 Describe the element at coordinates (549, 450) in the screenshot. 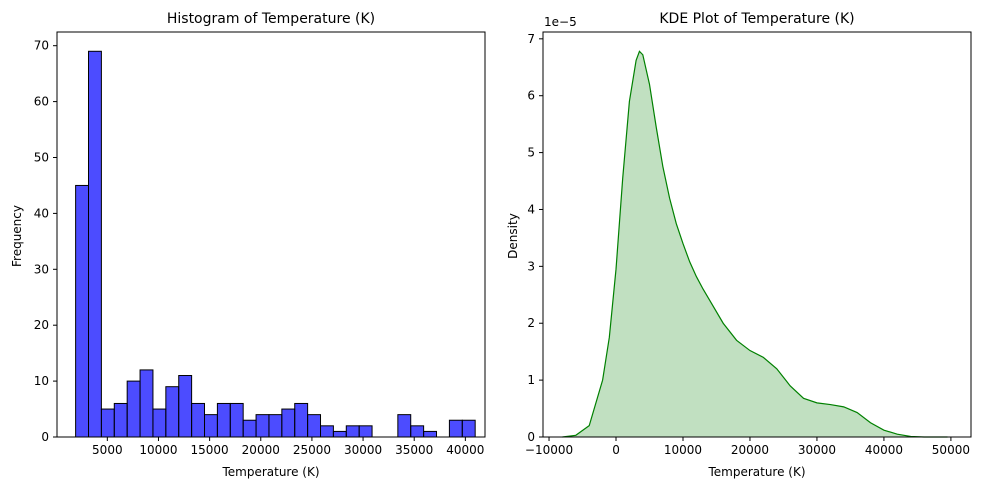

I see `kde-x-tick-label: −10000` at that location.